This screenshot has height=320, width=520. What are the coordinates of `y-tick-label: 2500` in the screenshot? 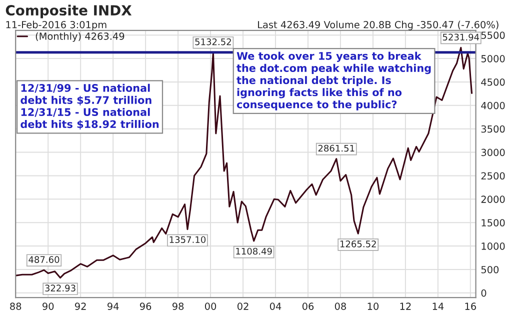 It's located at (493, 176).